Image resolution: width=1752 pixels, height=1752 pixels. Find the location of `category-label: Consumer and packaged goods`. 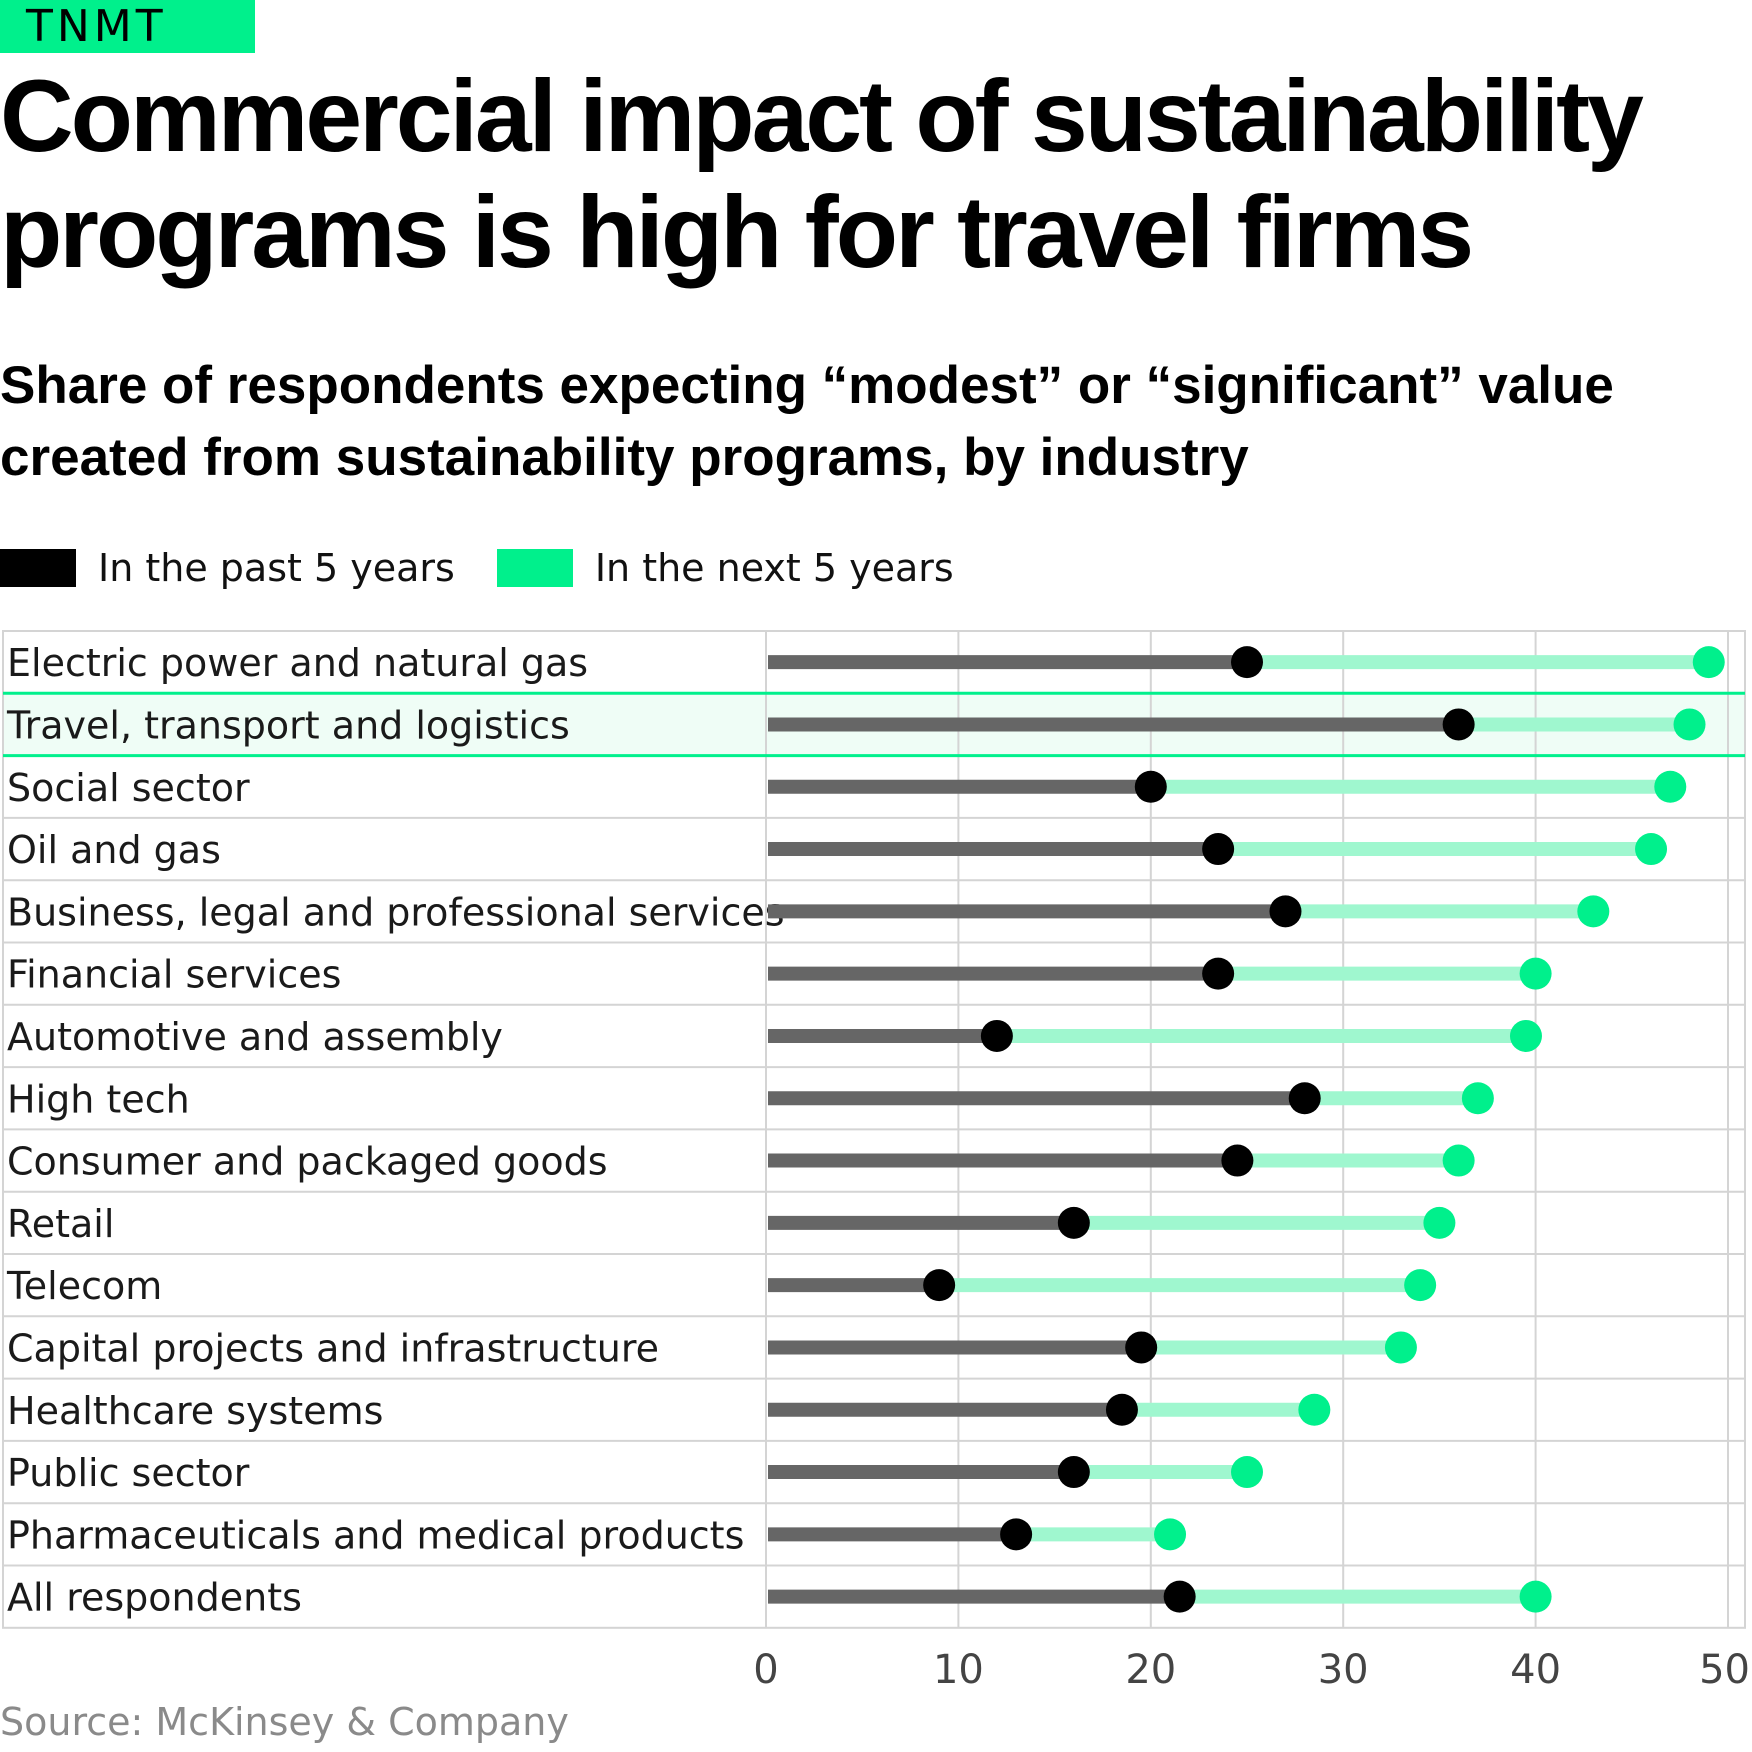

category-label: Consumer and packaged goods is located at coordinates (307, 1162).